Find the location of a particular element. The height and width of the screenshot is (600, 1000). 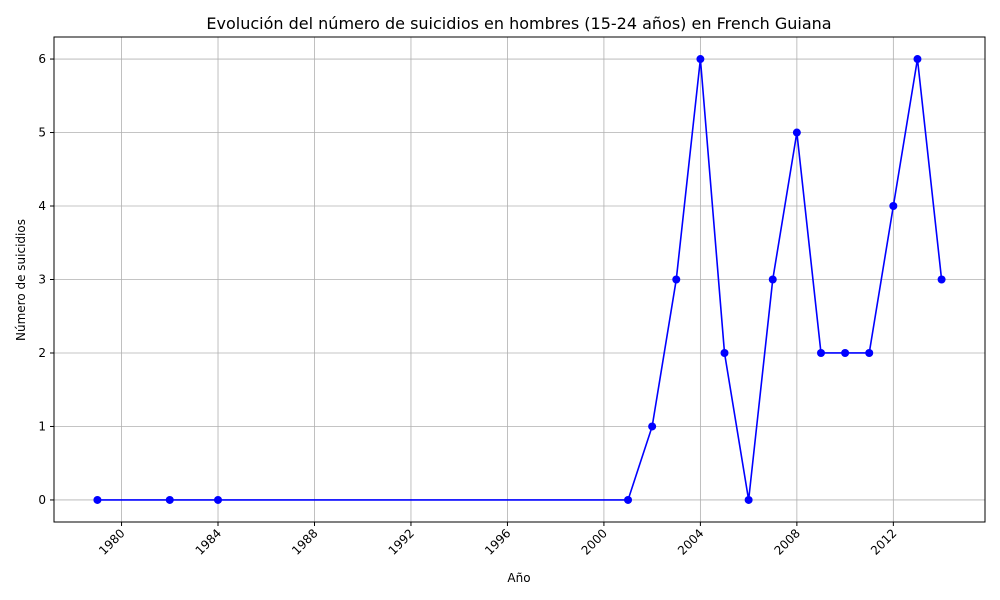

y-tick-label: 5 is located at coordinates (42, 133).